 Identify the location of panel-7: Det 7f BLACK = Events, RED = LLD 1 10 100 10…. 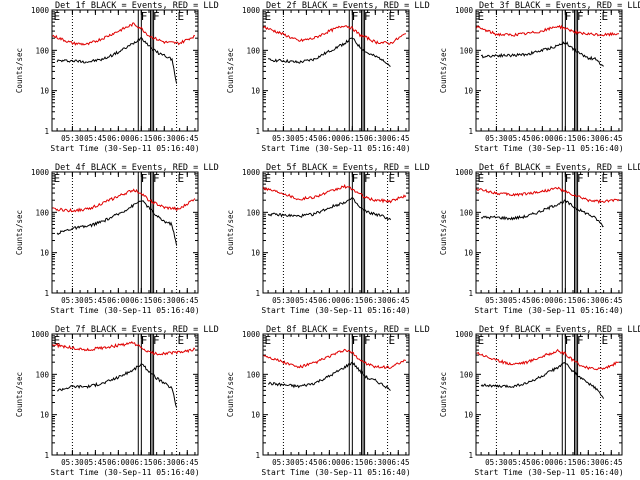
(117, 401).